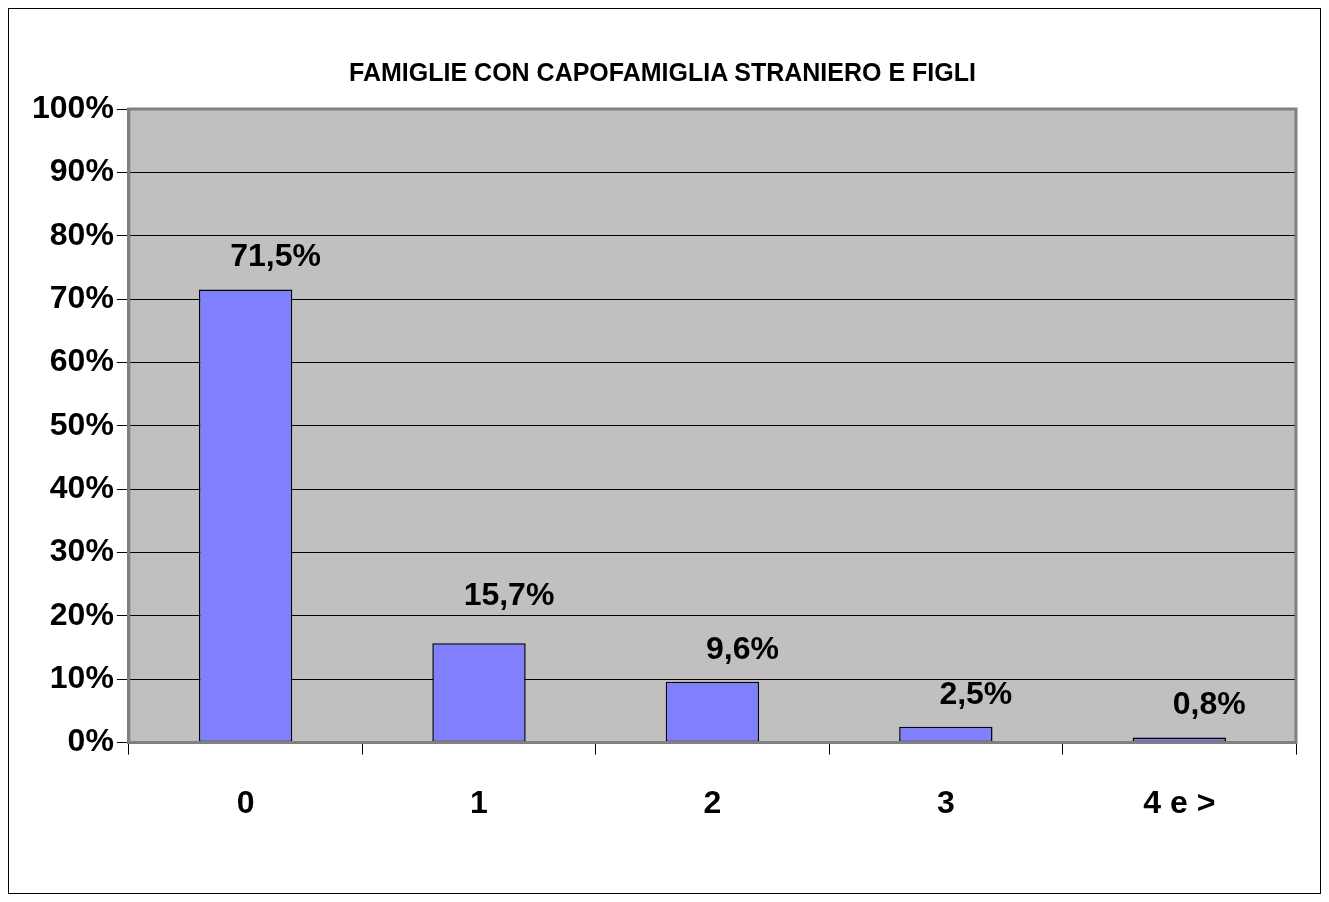  What do you see at coordinates (73, 106) in the screenshot?
I see `y-tick-label: 100%` at bounding box center [73, 106].